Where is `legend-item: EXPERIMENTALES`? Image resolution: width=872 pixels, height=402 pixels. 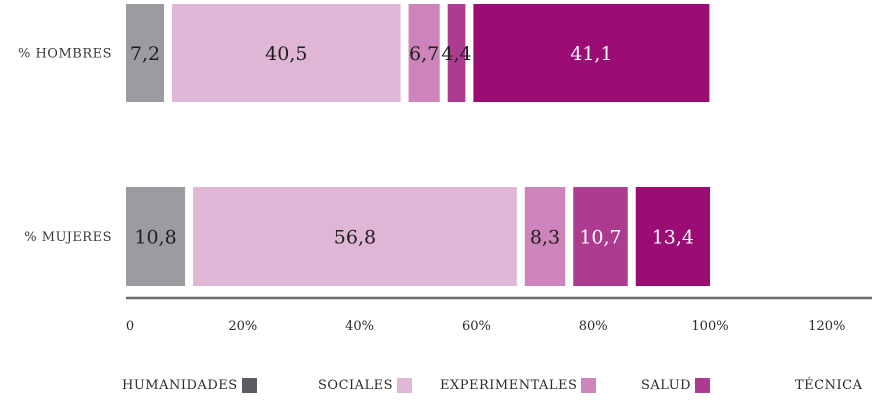
legend-item: EXPERIMENTALES is located at coordinates (518, 385).